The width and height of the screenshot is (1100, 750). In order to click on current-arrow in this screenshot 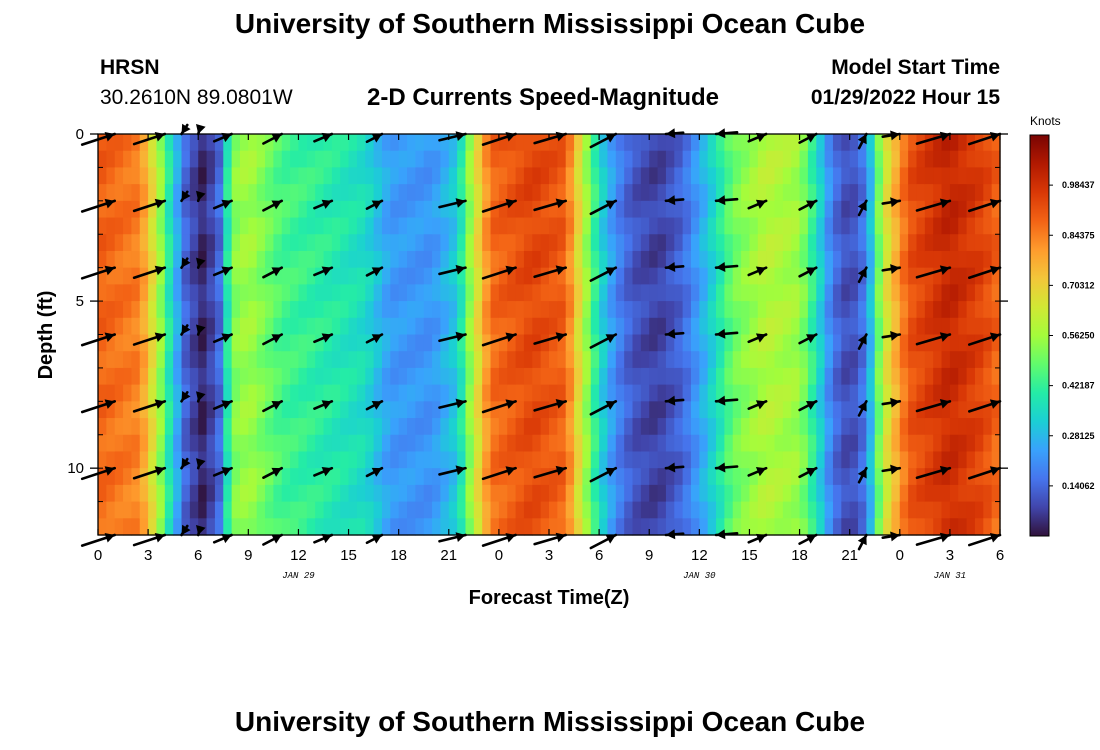, I will do `click(933, 205)`.